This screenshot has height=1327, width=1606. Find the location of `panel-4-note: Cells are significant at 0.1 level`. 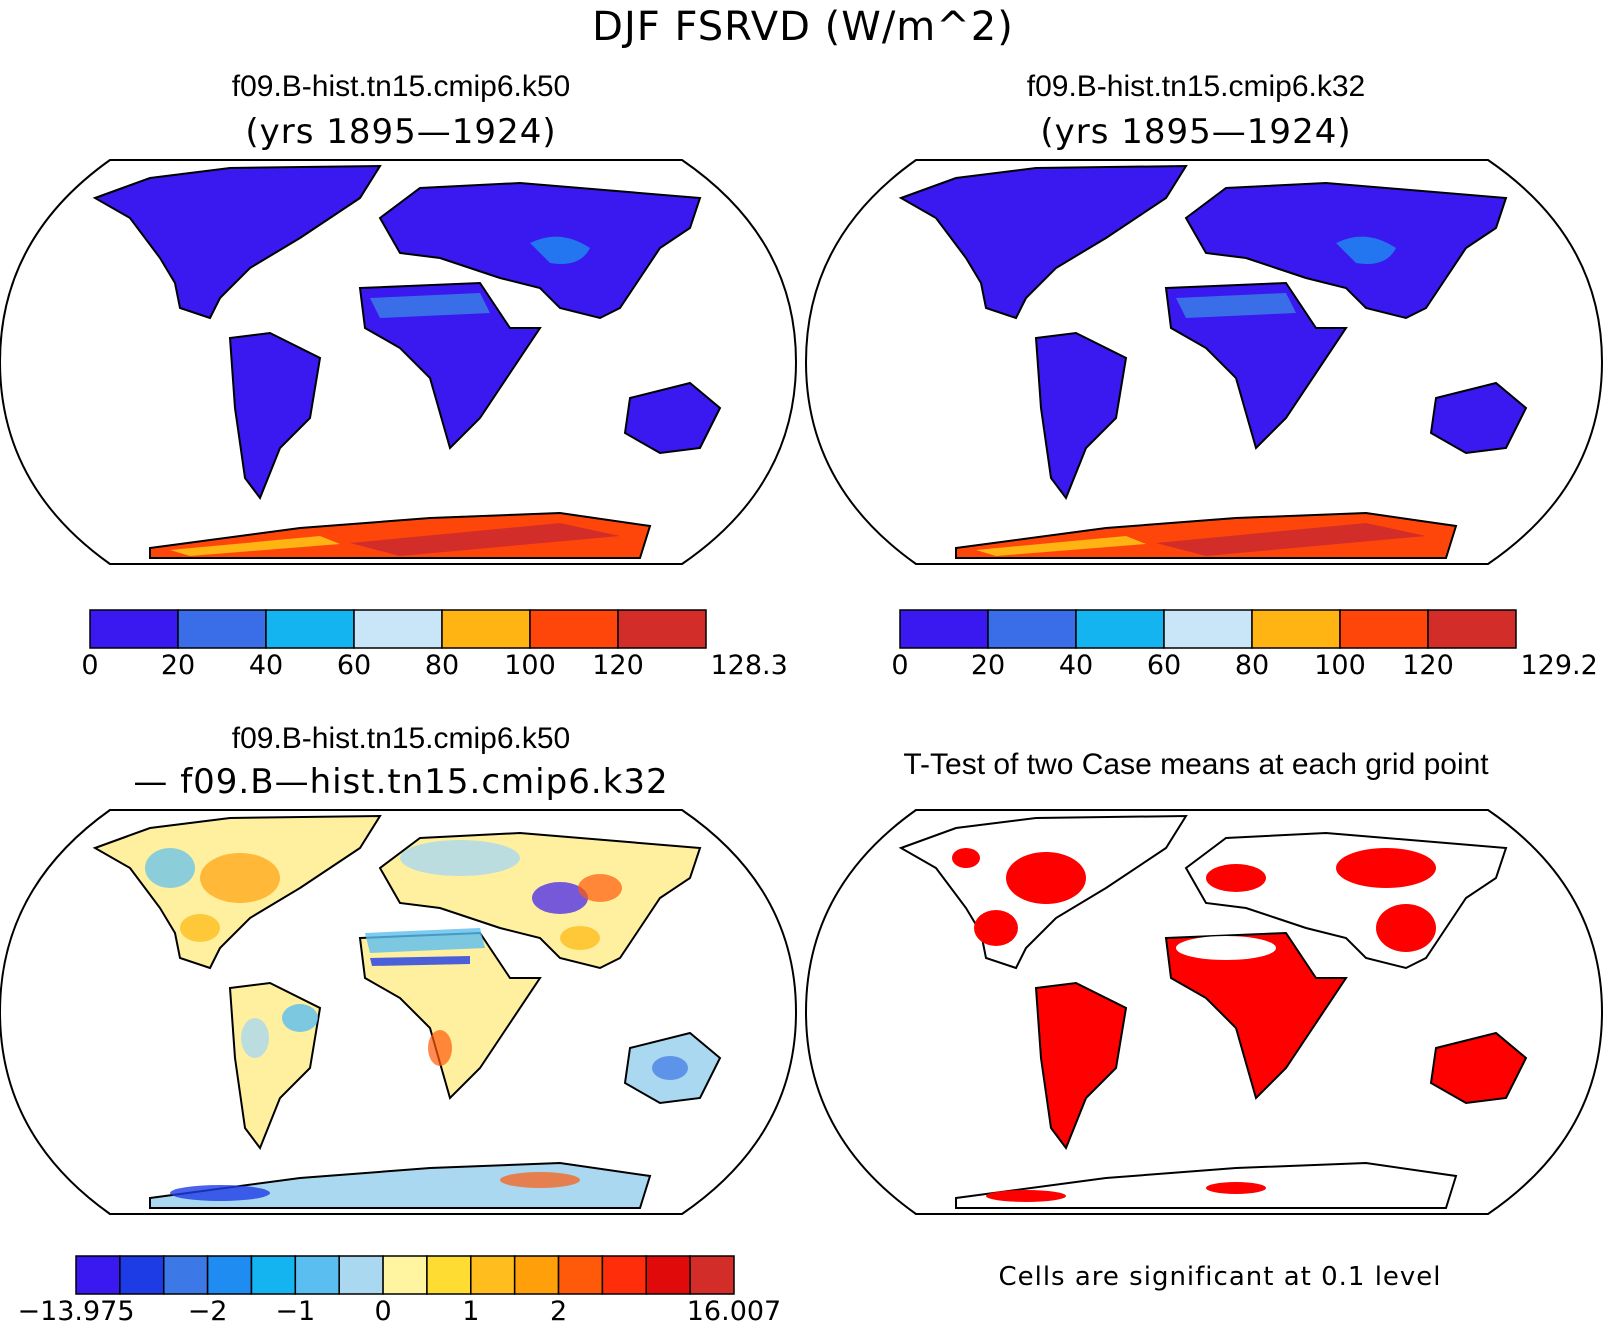

panel-4-note: Cells are significant at 0.1 level is located at coordinates (1220, 1277).